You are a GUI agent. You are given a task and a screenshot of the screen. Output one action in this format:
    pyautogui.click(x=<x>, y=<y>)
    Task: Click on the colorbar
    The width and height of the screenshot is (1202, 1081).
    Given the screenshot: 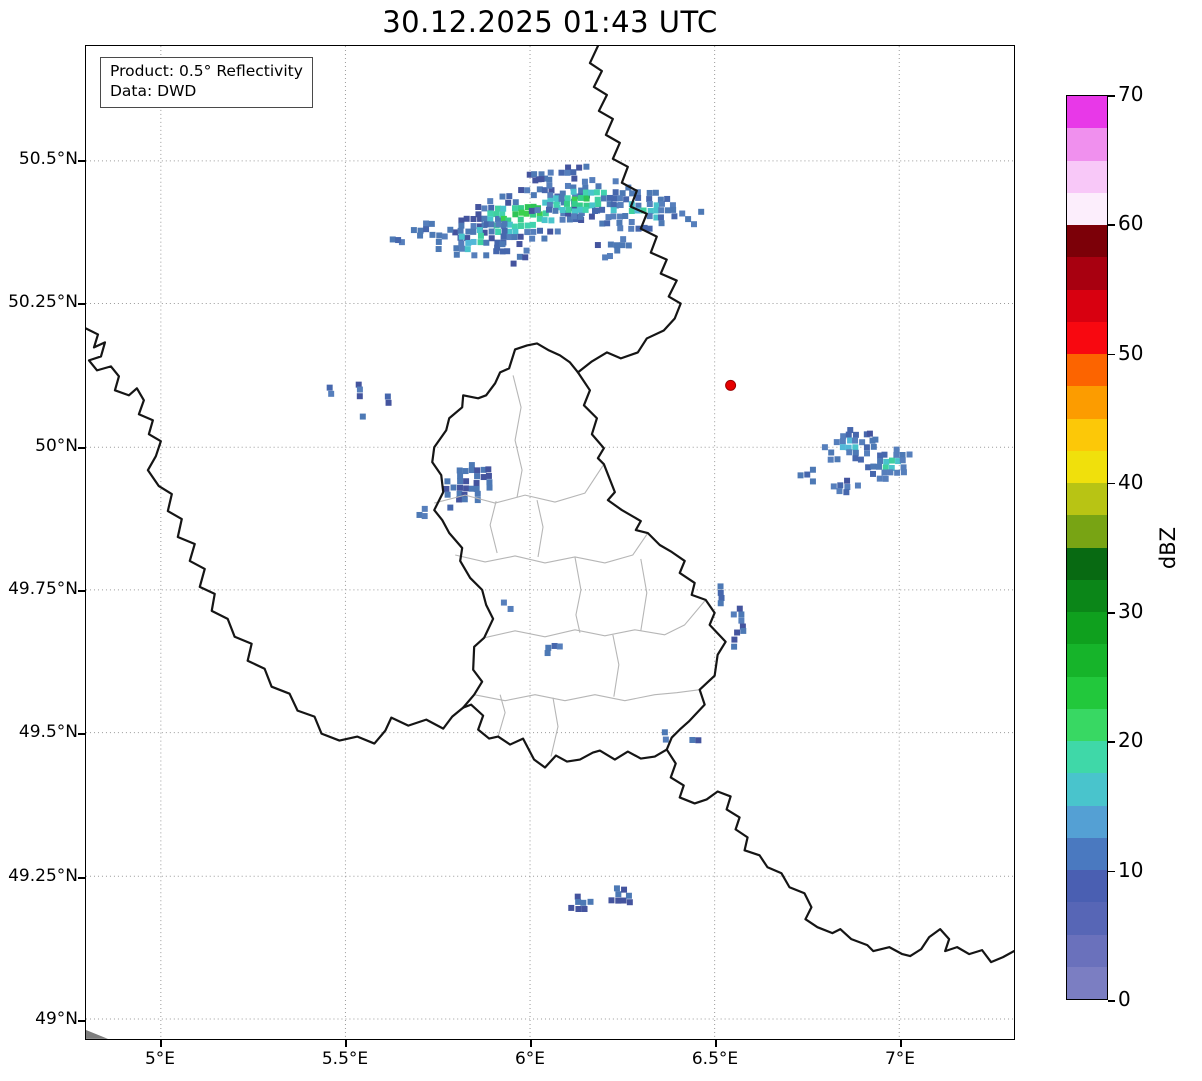 What is the action you would take?
    pyautogui.click(x=1087, y=547)
    